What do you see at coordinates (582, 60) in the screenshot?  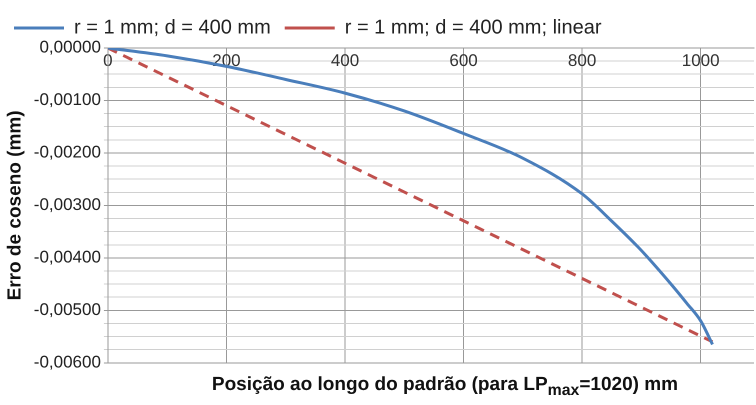 I see `x-tick-label: 800` at bounding box center [582, 60].